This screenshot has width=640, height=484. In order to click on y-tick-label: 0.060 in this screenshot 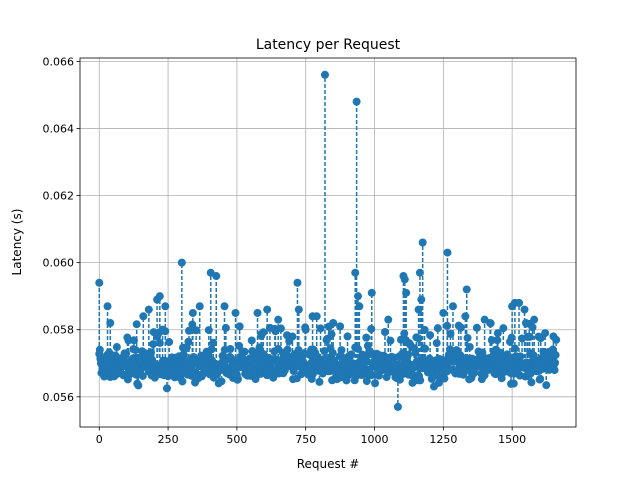, I will do `click(59, 263)`.